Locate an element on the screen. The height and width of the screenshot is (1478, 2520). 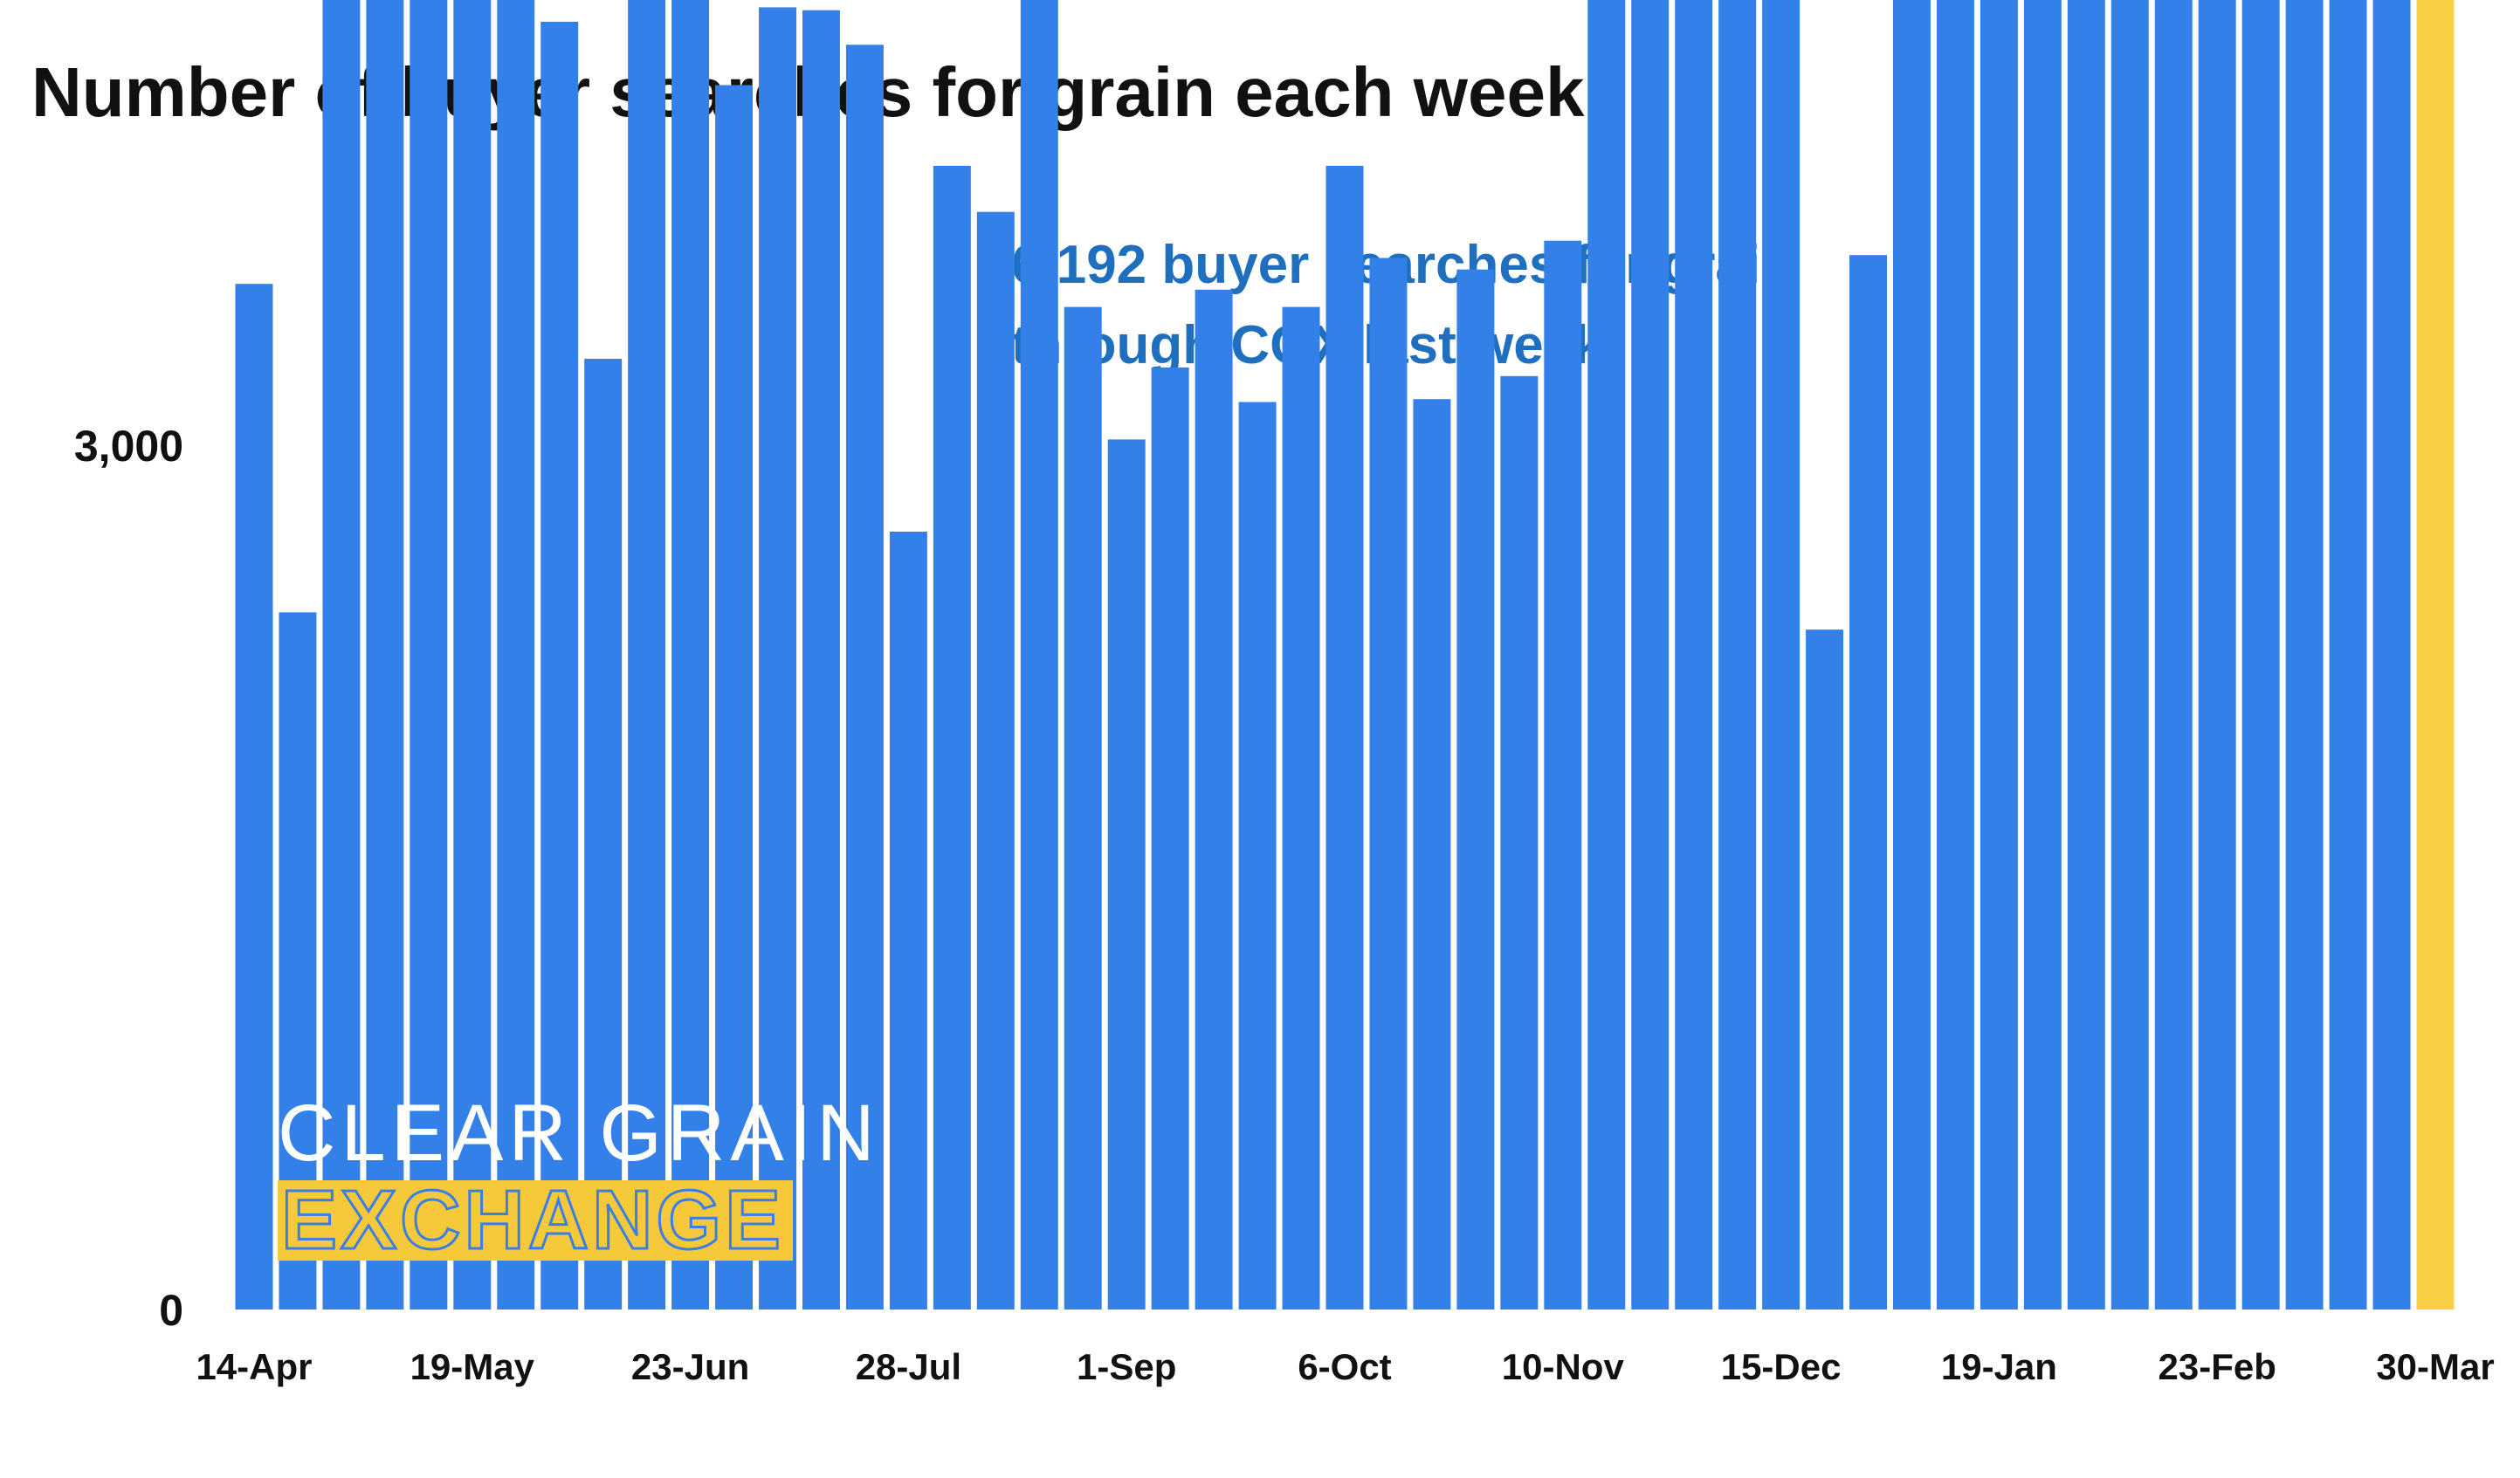
x-tick-label: 6-Oct is located at coordinates (1344, 1366).